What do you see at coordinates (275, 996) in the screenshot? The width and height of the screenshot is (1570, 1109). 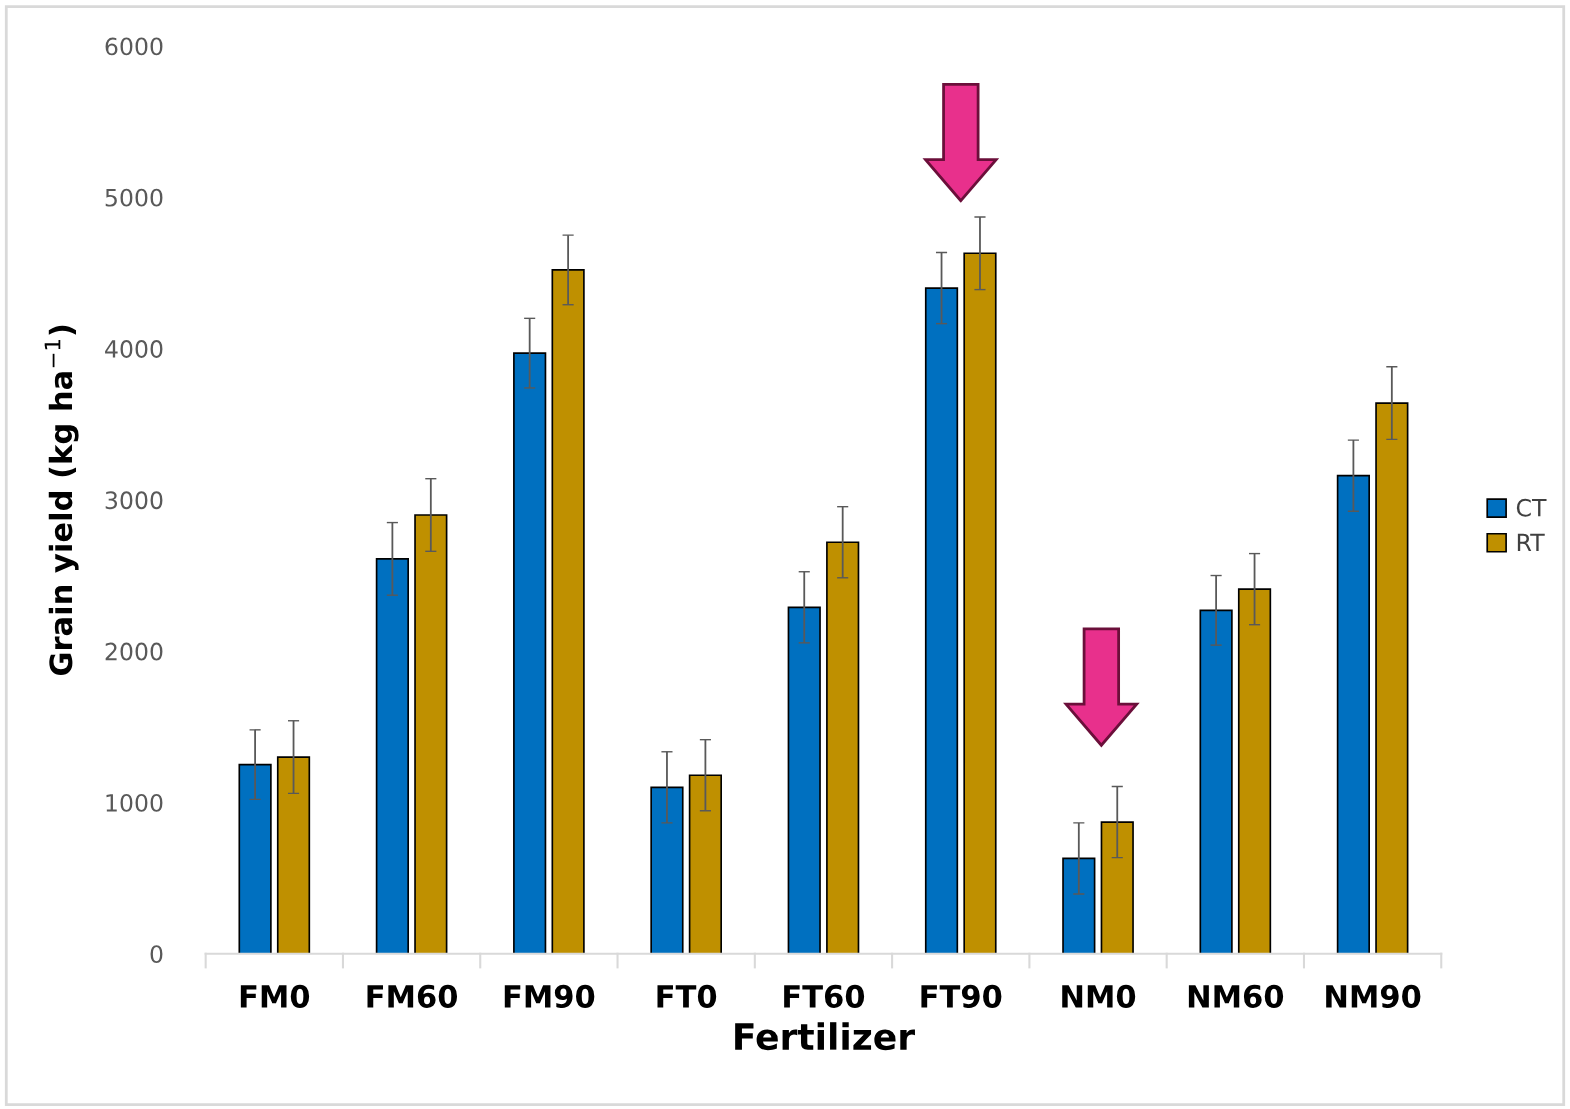 I see `x-tick-label: FM0` at bounding box center [275, 996].